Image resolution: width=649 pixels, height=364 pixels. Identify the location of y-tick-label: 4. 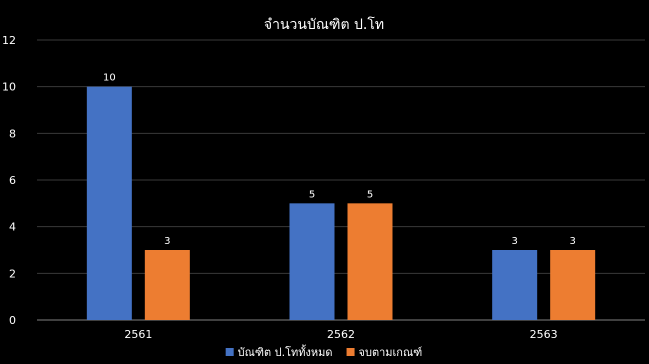
(12, 227).